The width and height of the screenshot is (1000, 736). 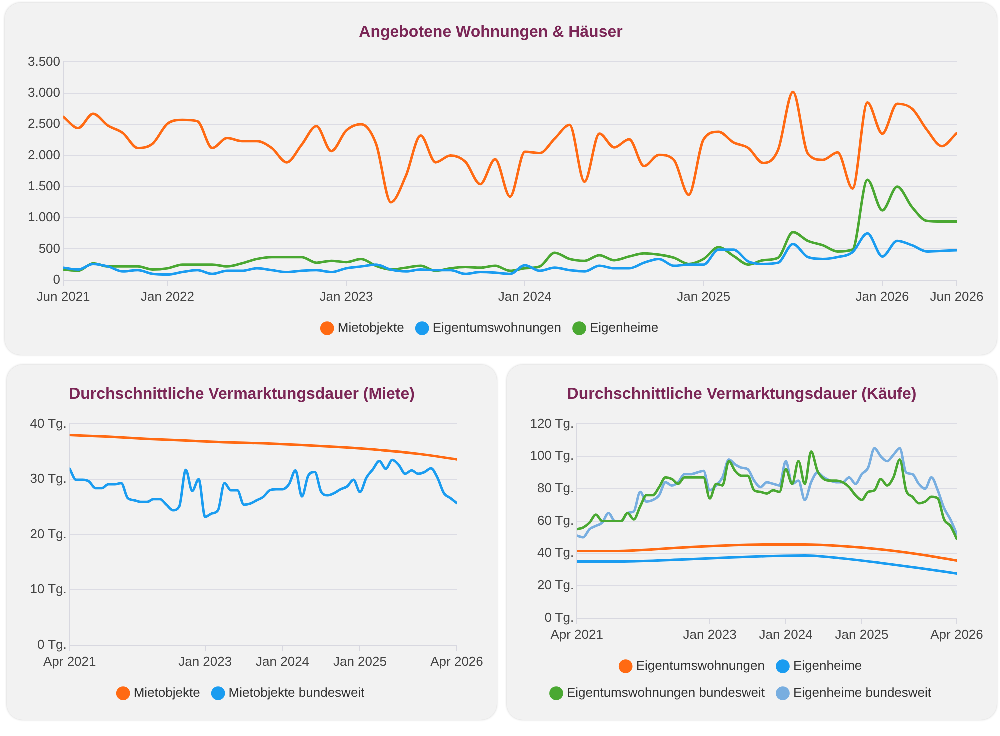 I want to click on x-tick-label: Jun 2026, so click(x=957, y=296).